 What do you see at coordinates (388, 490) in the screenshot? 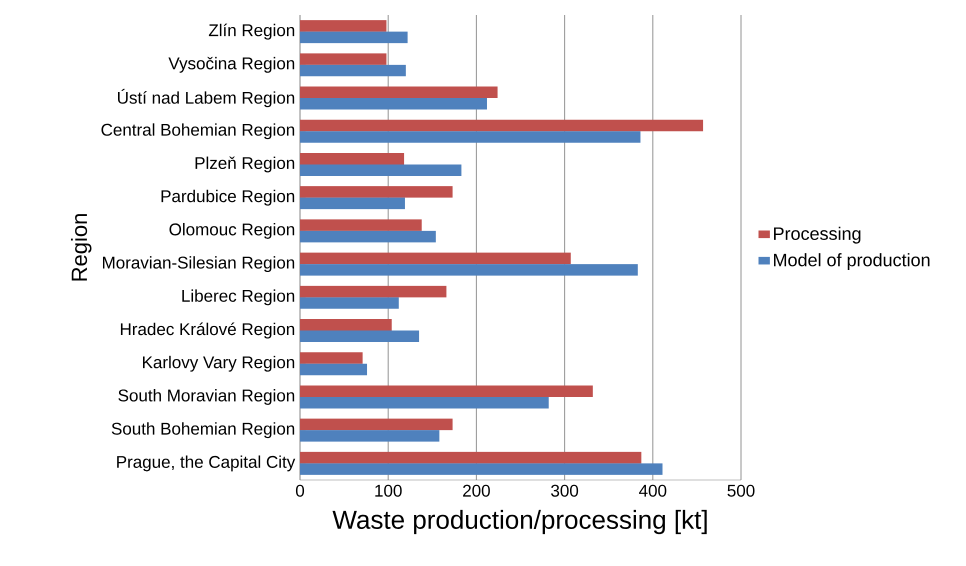
I see `x-tick-label: 100` at bounding box center [388, 490].